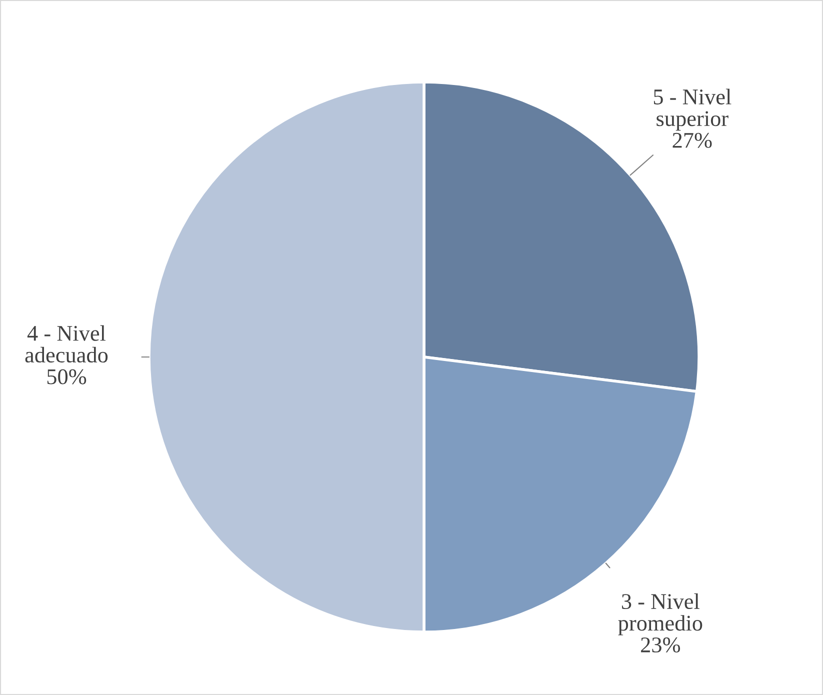 This screenshot has width=823, height=695. I want to click on slice-label: 5 - Nivel superior, so click(693, 109).